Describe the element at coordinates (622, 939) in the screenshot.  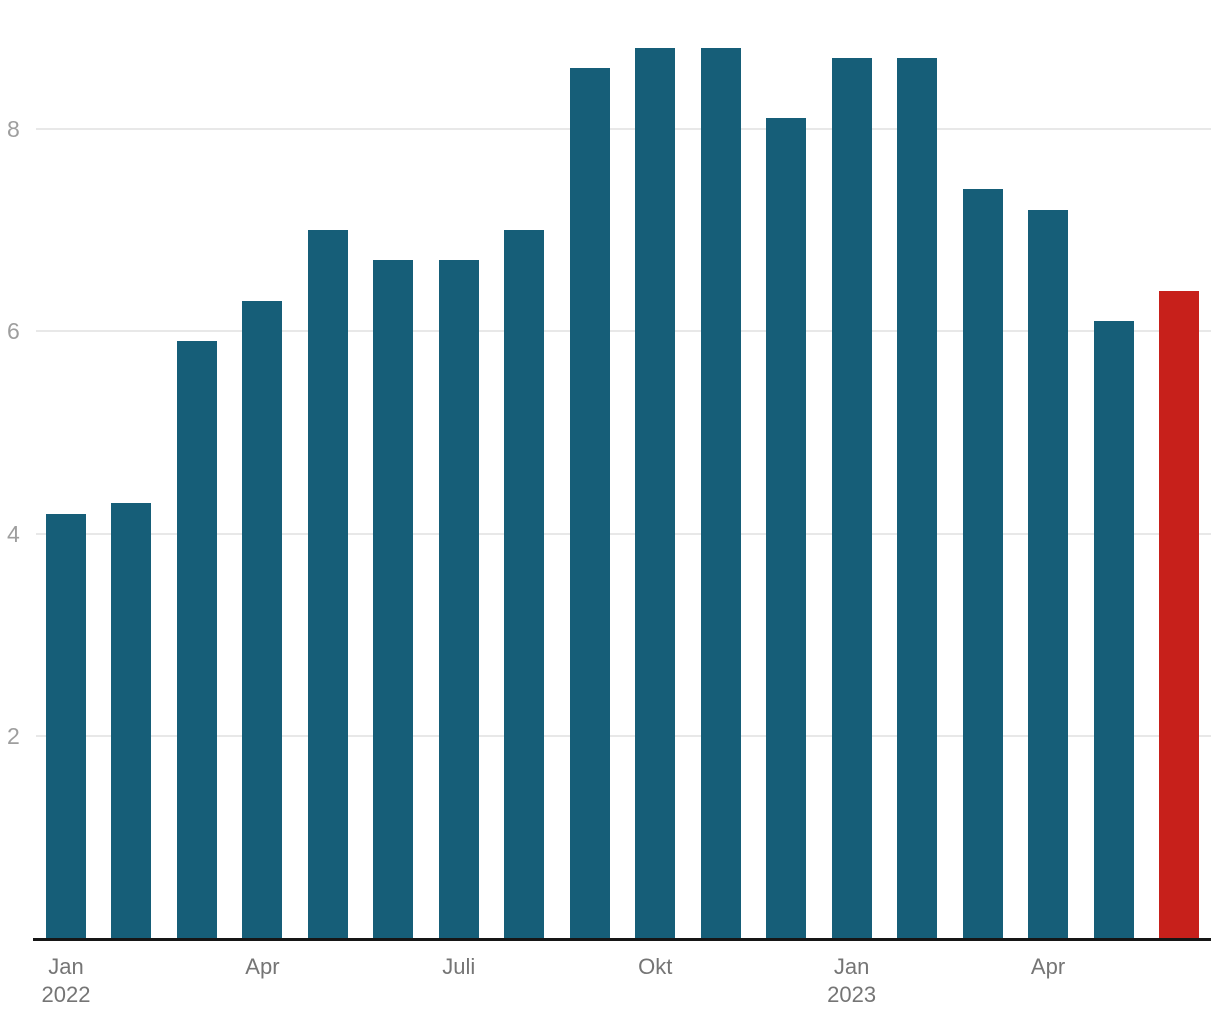
I see `x-axis-line` at that location.